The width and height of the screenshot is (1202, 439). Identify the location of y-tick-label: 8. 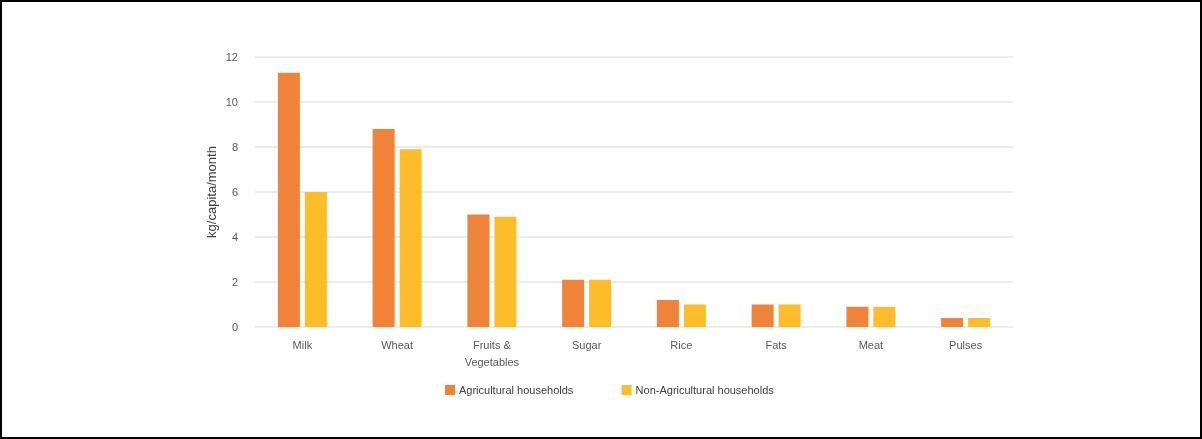
(234, 146).